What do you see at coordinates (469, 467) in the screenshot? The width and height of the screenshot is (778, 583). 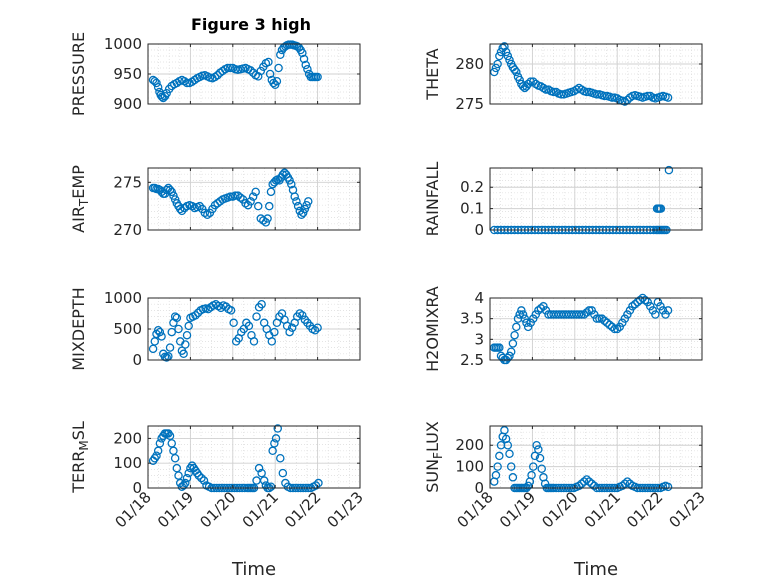 I see `y-tick-label: 100` at bounding box center [469, 467].